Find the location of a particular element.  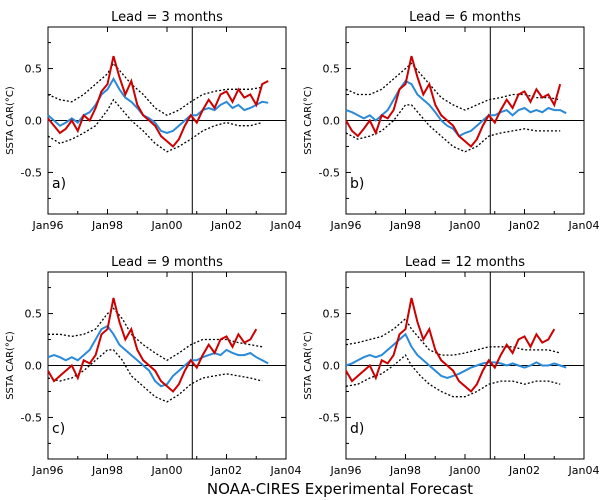

panel-title: Lead = 6 months is located at coordinates (465, 17).